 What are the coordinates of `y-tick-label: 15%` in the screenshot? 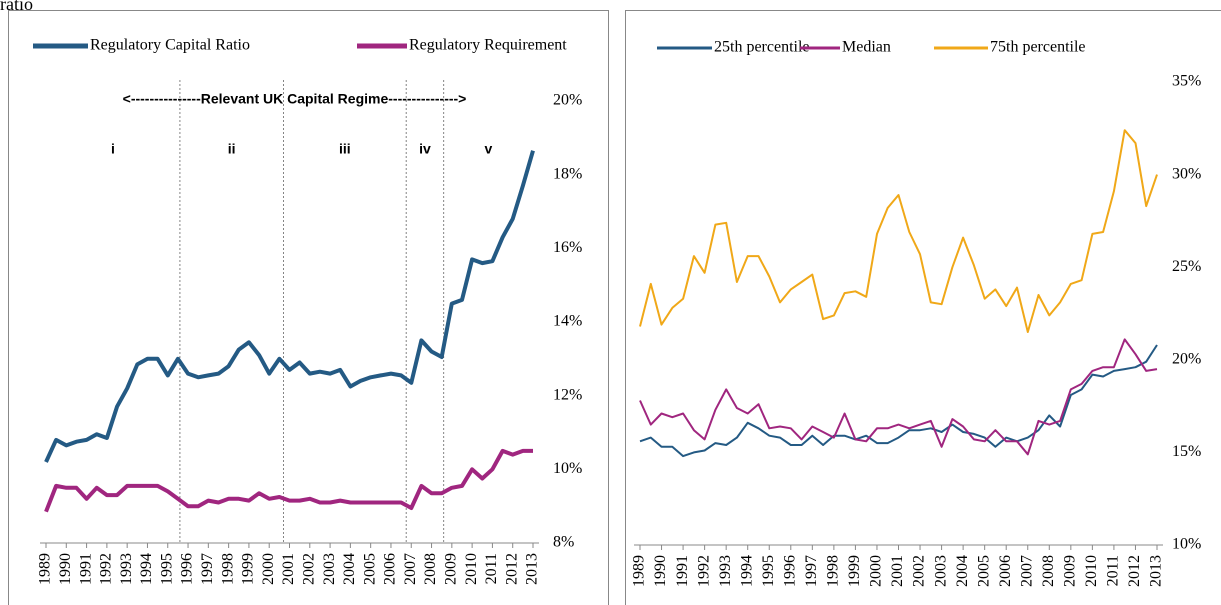 It's located at (1186, 451).